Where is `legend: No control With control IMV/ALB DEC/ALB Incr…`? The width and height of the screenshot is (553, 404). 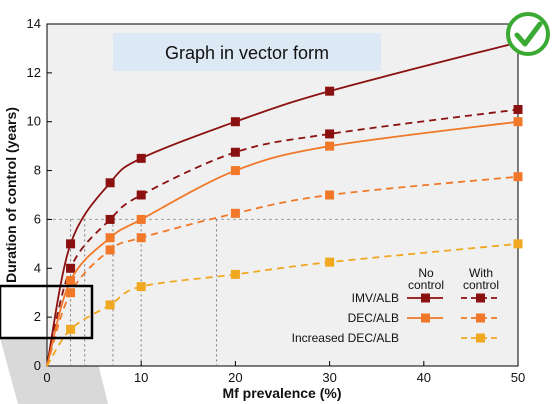 legend: No control With control IMV/ALB DEC/ALB Incr… is located at coordinates (395, 305).